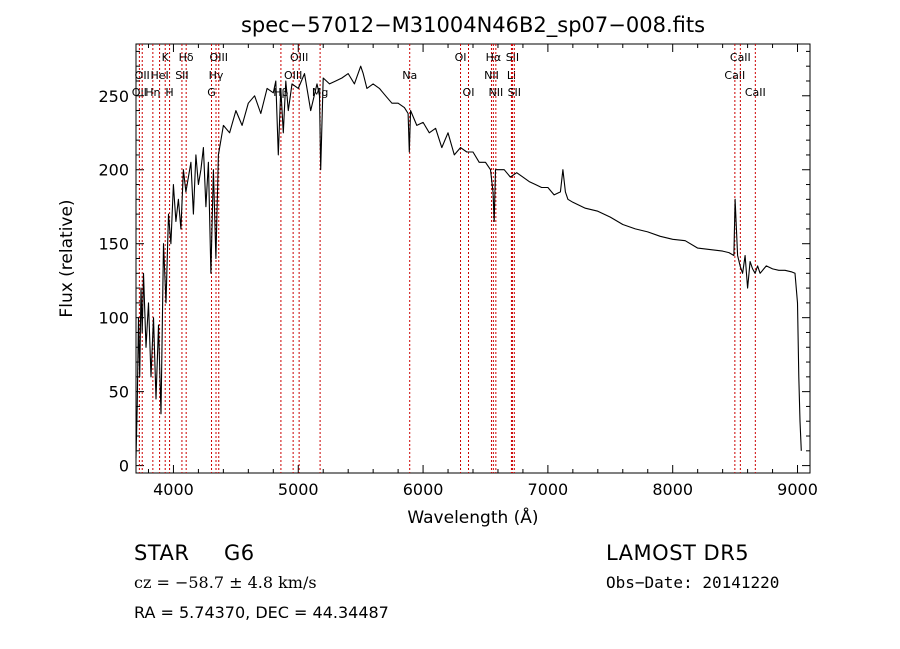 This screenshot has width=900, height=649. What do you see at coordinates (216, 75) in the screenshot?
I see `line-marker-label: Hγ` at bounding box center [216, 75].